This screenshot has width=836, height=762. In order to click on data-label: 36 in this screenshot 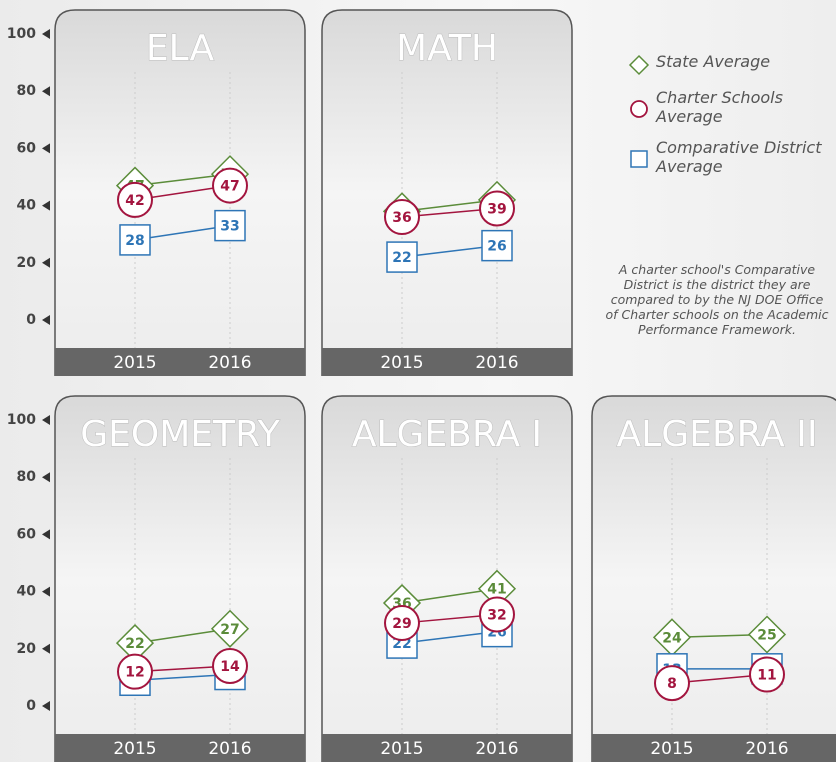, I will do `click(401, 218)`.